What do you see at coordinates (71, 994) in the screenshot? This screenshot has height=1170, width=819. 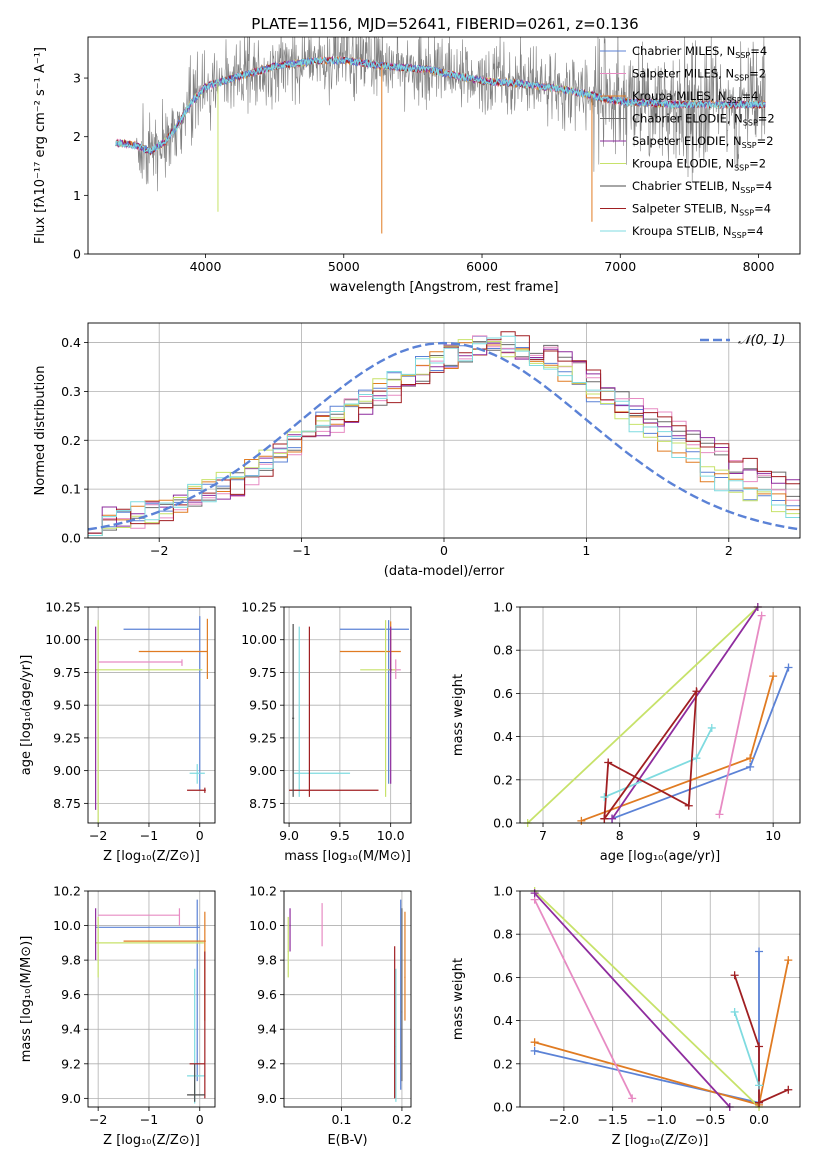 I see `tick-label-y: 9.6` at bounding box center [71, 994].